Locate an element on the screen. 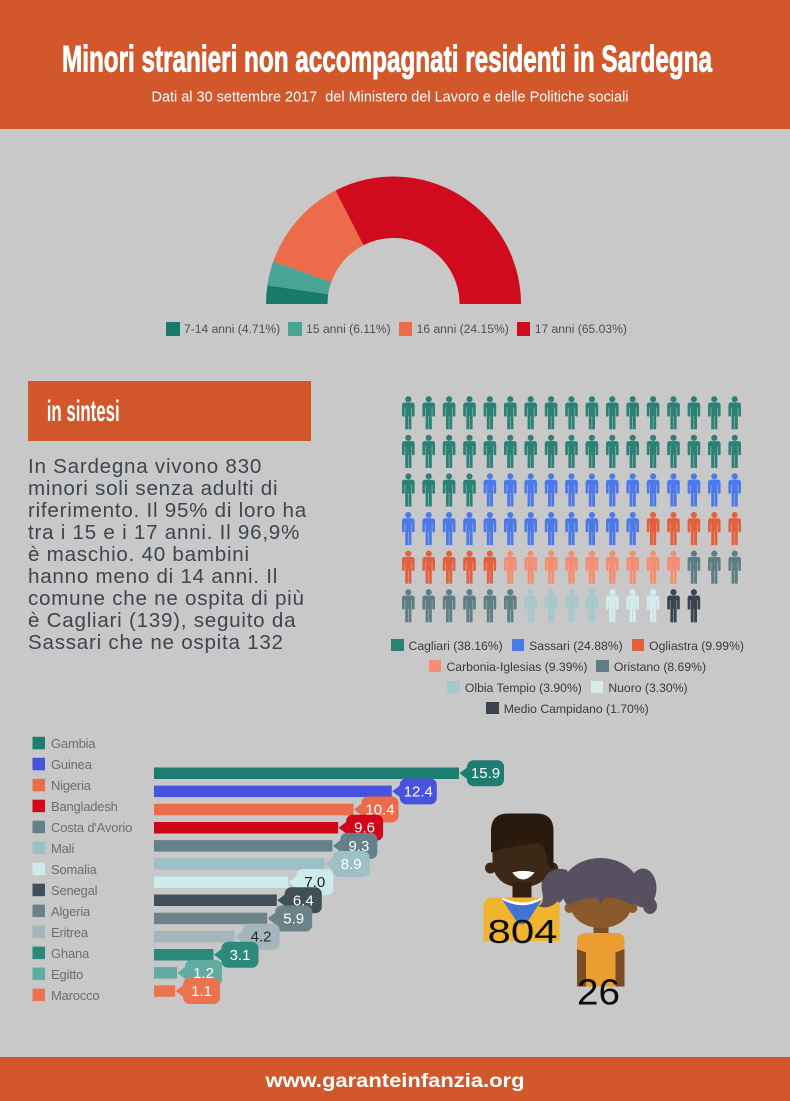 The height and width of the screenshot is (1101, 790). svg-text: 10.4 is located at coordinates (379, 810).